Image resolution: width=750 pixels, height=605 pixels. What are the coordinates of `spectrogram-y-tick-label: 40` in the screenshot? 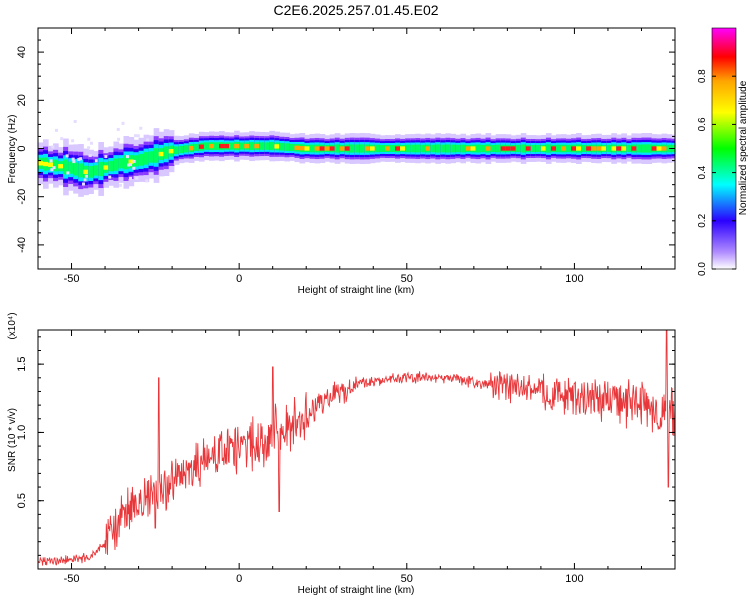 It's located at (22, 52).